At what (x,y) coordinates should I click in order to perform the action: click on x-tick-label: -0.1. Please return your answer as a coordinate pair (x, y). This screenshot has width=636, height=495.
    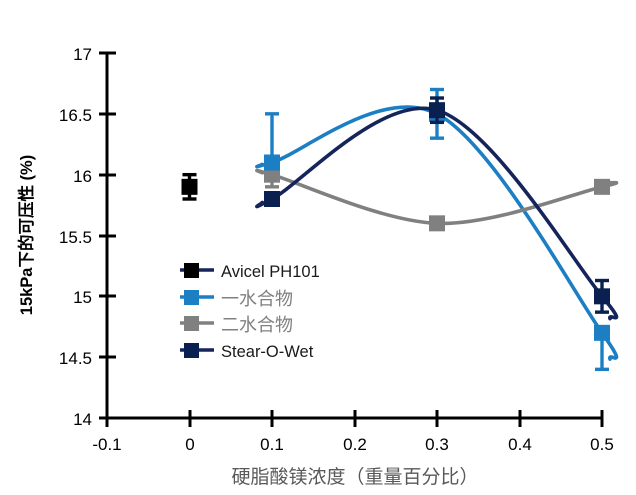
    Looking at the image, I should click on (106, 444).